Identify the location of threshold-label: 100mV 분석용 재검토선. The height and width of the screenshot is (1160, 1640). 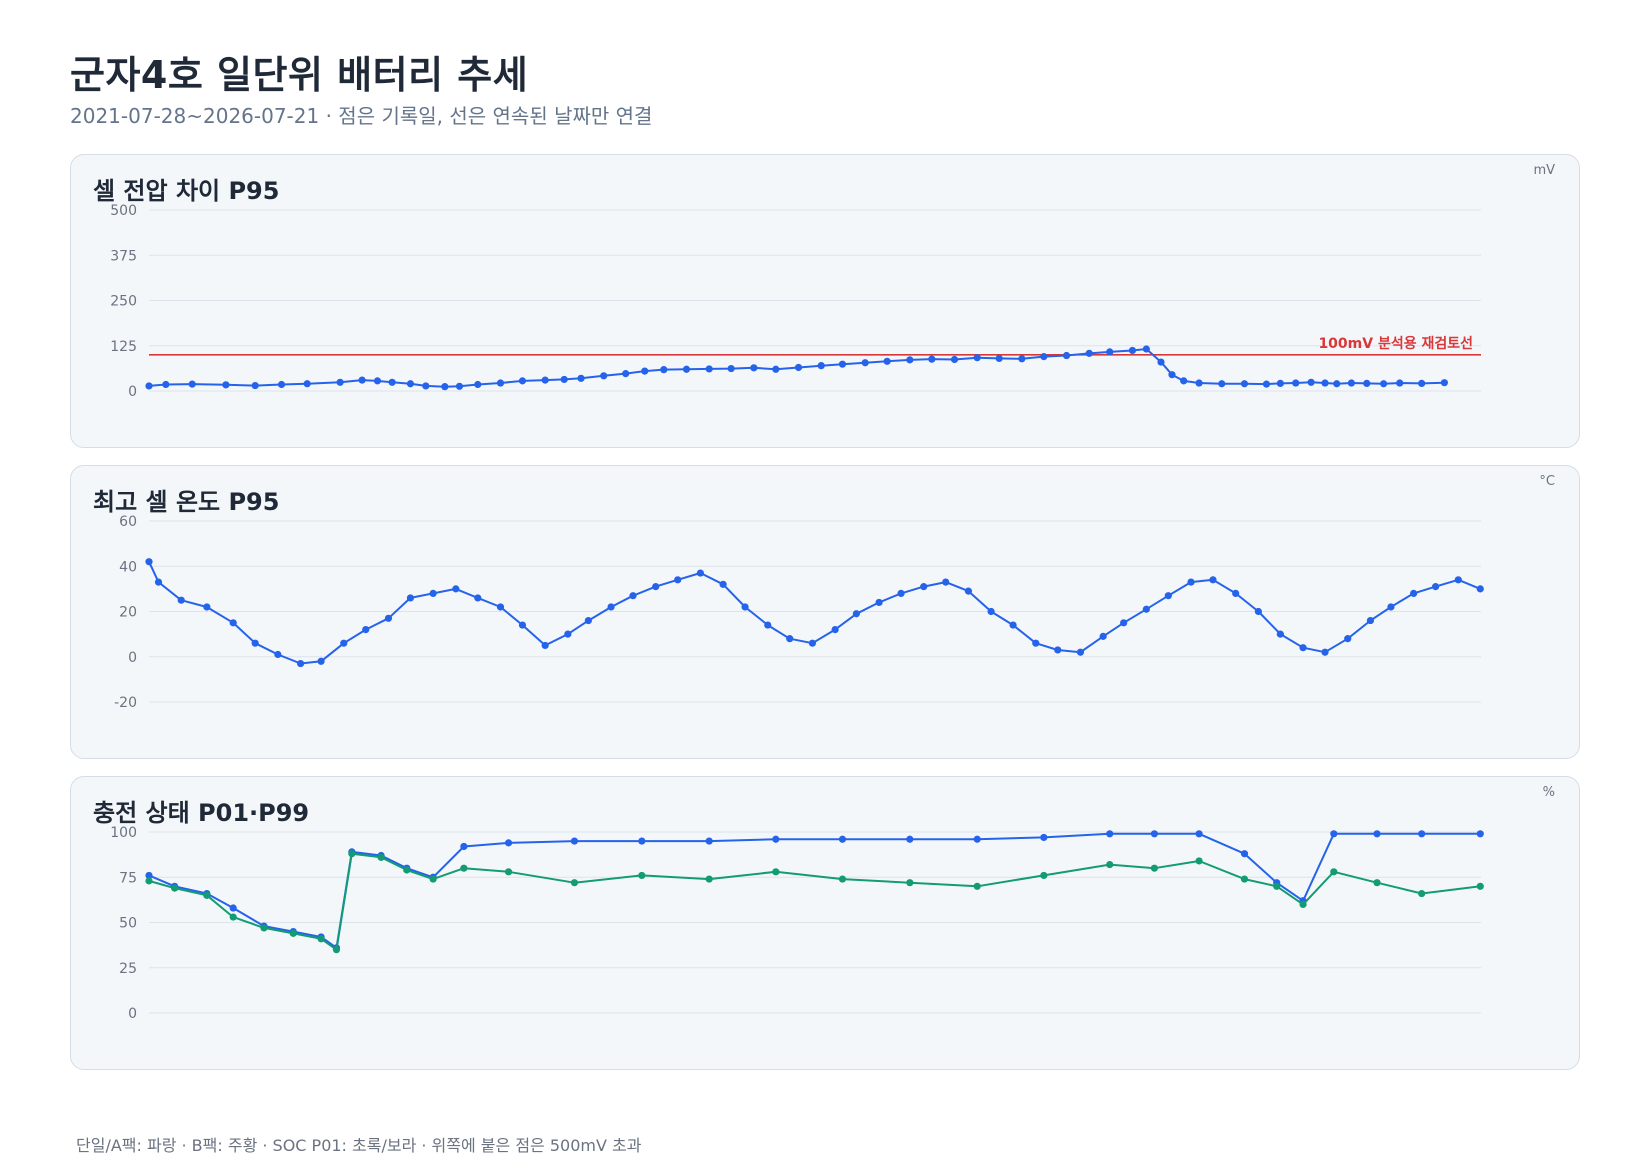
(1395, 343).